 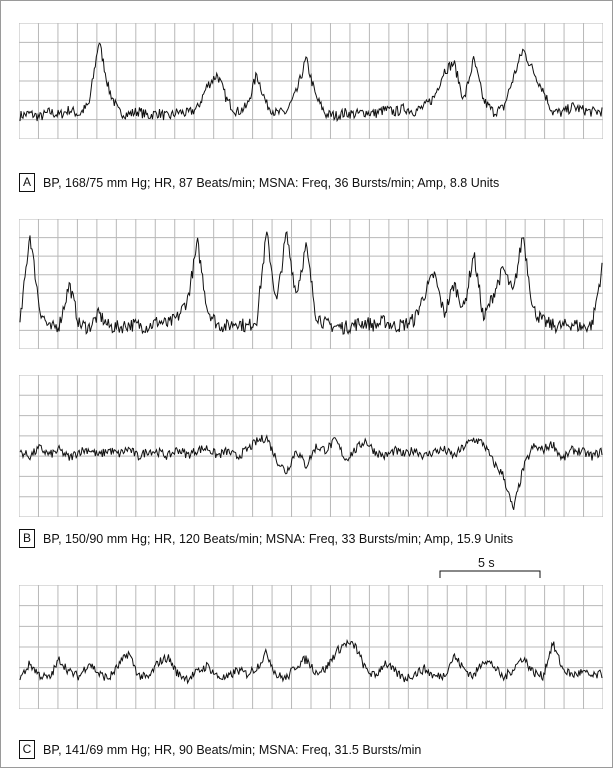 I want to click on scale-bar-line, so click(x=490, y=574).